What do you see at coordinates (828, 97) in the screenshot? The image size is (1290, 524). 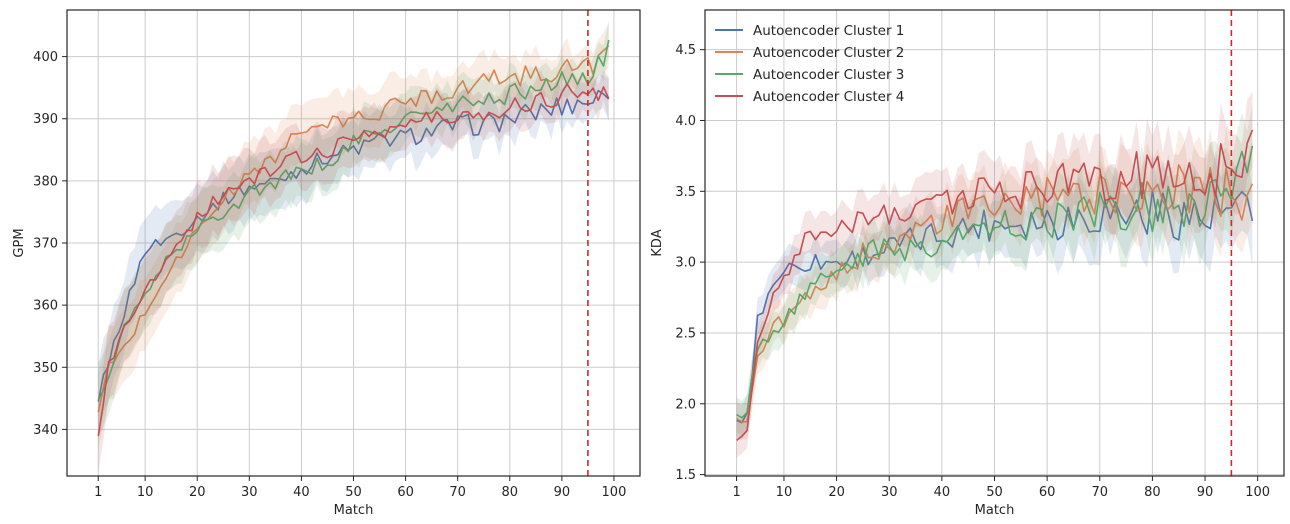 I see `legend-label-4: Autoencoder Cluster 4` at bounding box center [828, 97].